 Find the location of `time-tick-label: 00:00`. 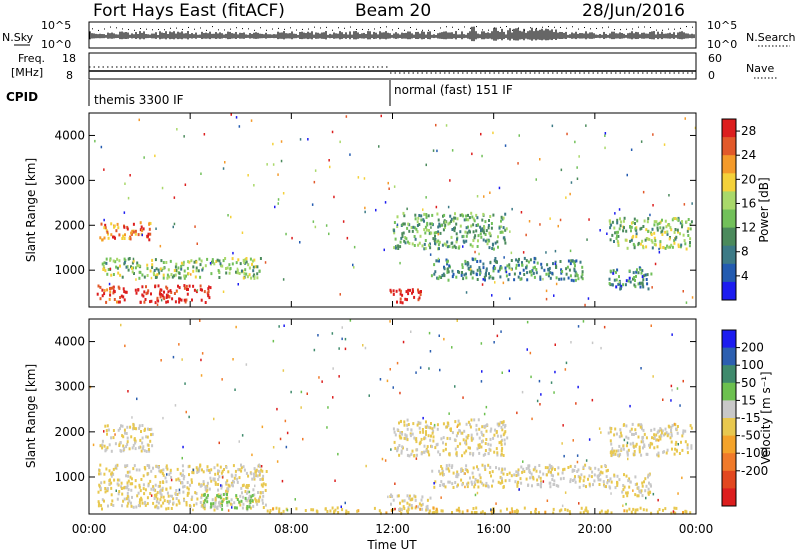

time-tick-label: 00:00 is located at coordinates (89, 529).